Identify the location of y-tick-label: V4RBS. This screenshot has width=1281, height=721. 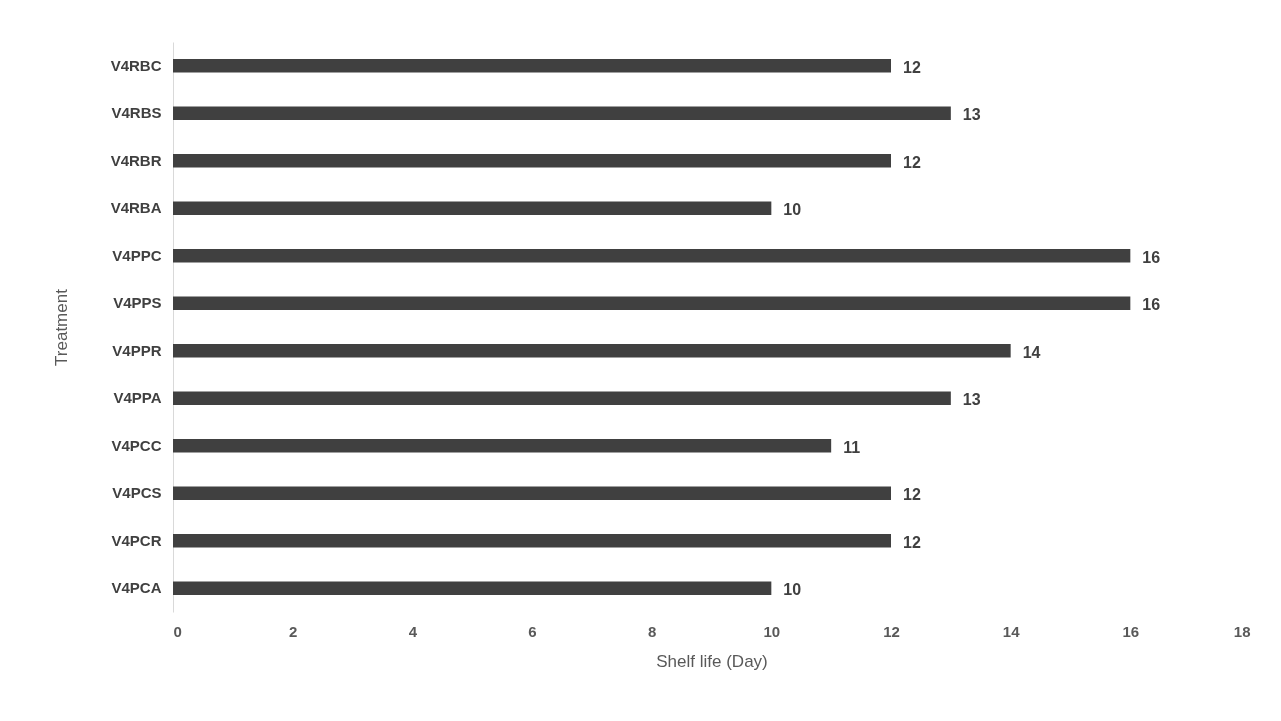
(136, 113).